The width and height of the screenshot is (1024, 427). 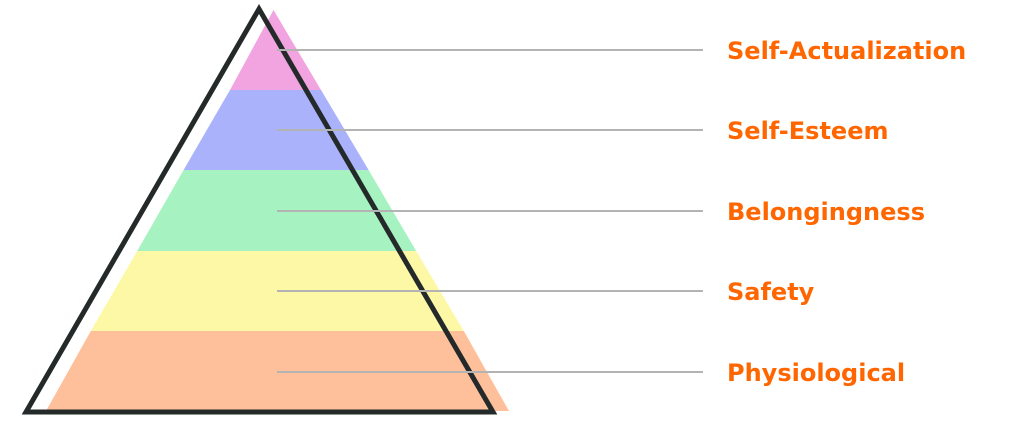 What do you see at coordinates (846, 51) in the screenshot?
I see `label-self-actualization: Self-Actualization` at bounding box center [846, 51].